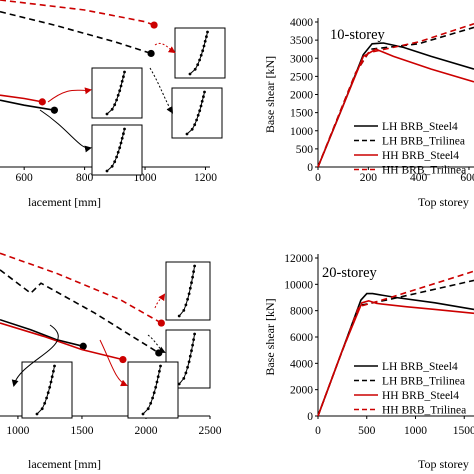  What do you see at coordinates (467, 178) in the screenshot?
I see `x-tick-label: 600` at bounding box center [467, 178].